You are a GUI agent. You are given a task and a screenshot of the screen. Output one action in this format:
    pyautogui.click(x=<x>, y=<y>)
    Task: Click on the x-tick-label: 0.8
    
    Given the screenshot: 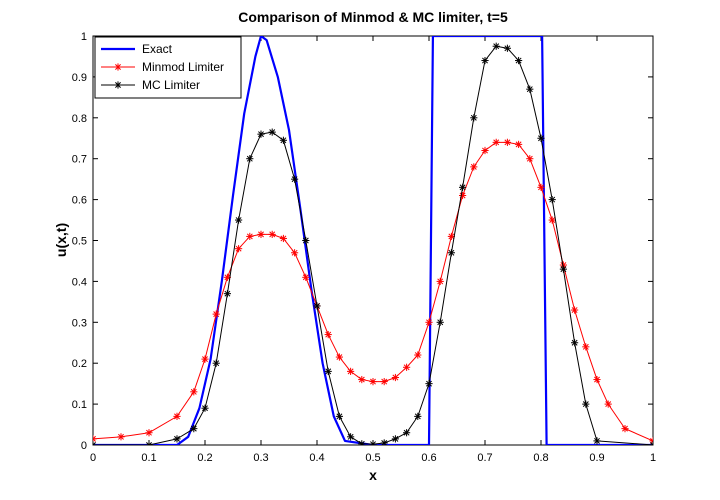 What is the action you would take?
    pyautogui.click(x=540, y=458)
    